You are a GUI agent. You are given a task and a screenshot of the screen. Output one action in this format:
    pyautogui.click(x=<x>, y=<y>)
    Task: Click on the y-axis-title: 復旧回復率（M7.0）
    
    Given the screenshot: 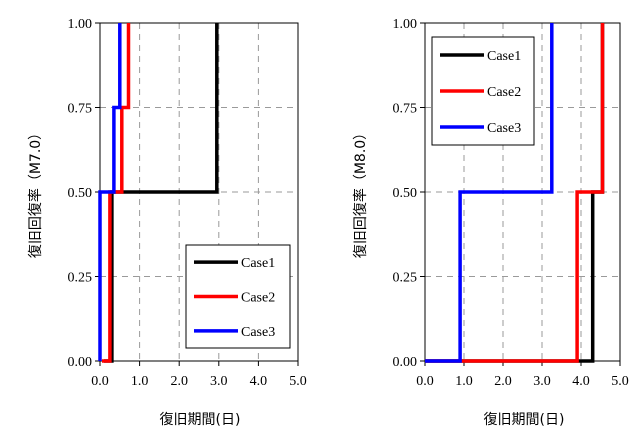 What is the action you would take?
    pyautogui.click(x=35, y=192)
    